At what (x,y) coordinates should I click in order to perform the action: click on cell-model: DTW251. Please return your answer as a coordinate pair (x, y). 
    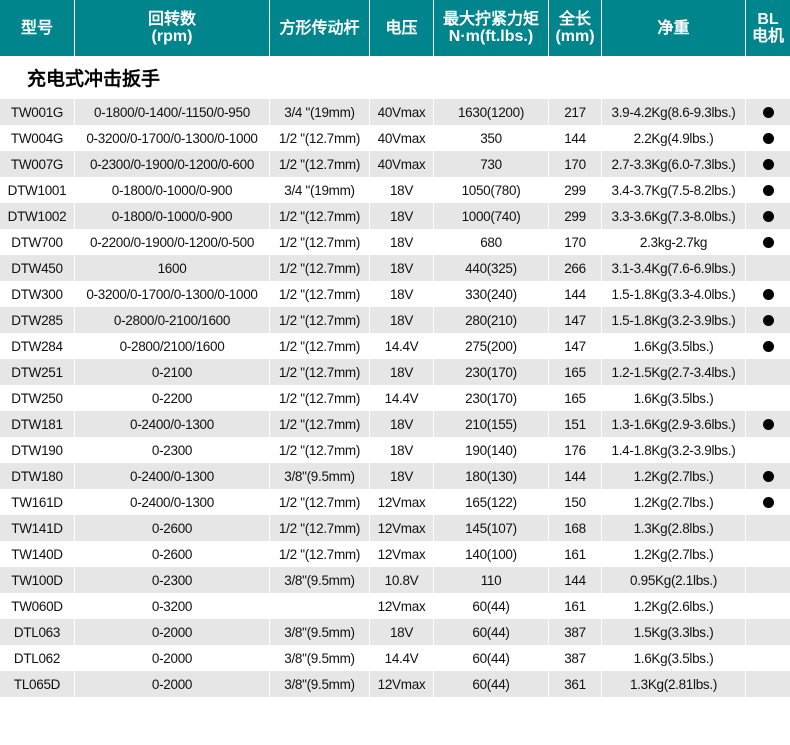
    Looking at the image, I should click on (37, 372).